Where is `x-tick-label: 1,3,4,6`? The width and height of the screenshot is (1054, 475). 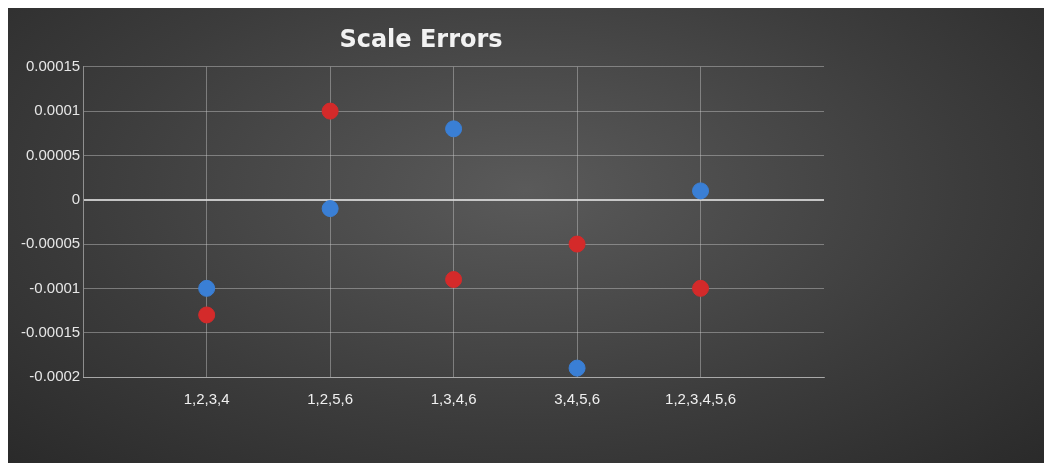
x-tick-label: 1,3,4,6 is located at coordinates (453, 399).